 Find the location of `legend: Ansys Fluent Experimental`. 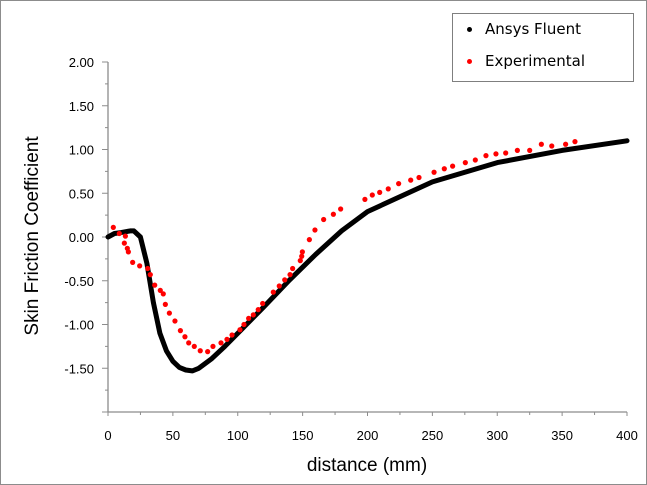

legend: Ansys Fluent Experimental is located at coordinates (543, 47).